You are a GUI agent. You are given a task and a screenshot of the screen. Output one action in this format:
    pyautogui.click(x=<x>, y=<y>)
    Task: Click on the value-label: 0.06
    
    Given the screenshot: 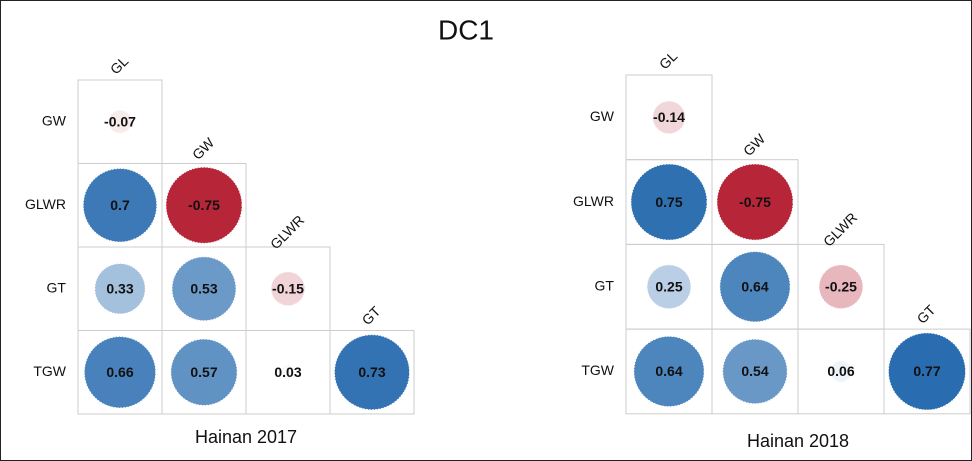 What is the action you would take?
    pyautogui.click(x=840, y=371)
    